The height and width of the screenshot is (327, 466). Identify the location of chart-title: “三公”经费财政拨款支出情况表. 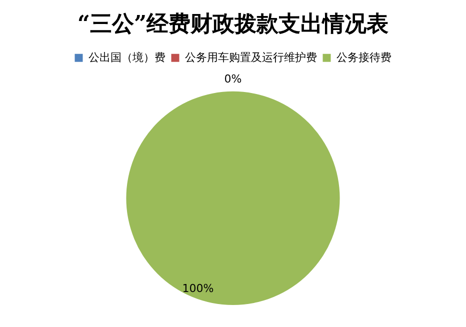
(233, 23).